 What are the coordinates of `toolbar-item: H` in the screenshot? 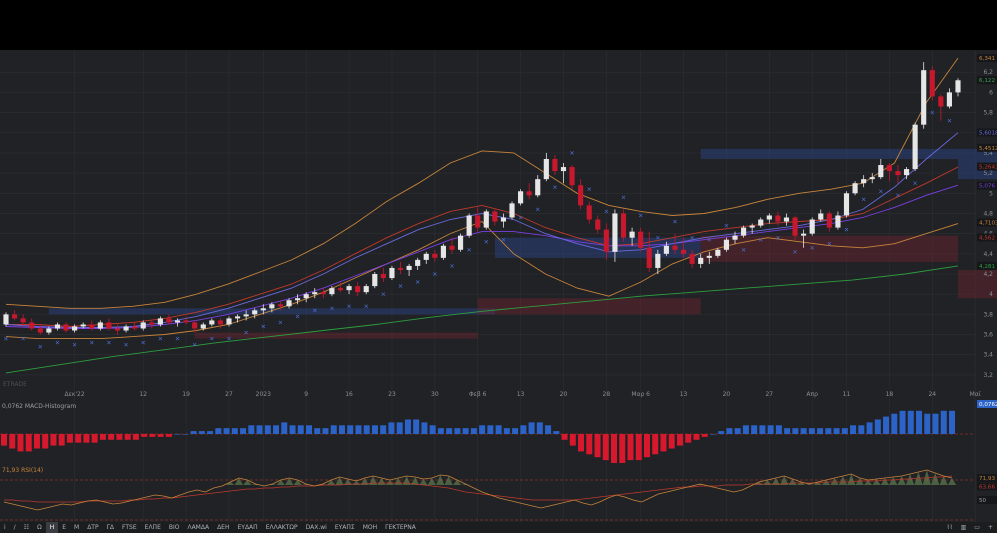 It's located at (52, 527).